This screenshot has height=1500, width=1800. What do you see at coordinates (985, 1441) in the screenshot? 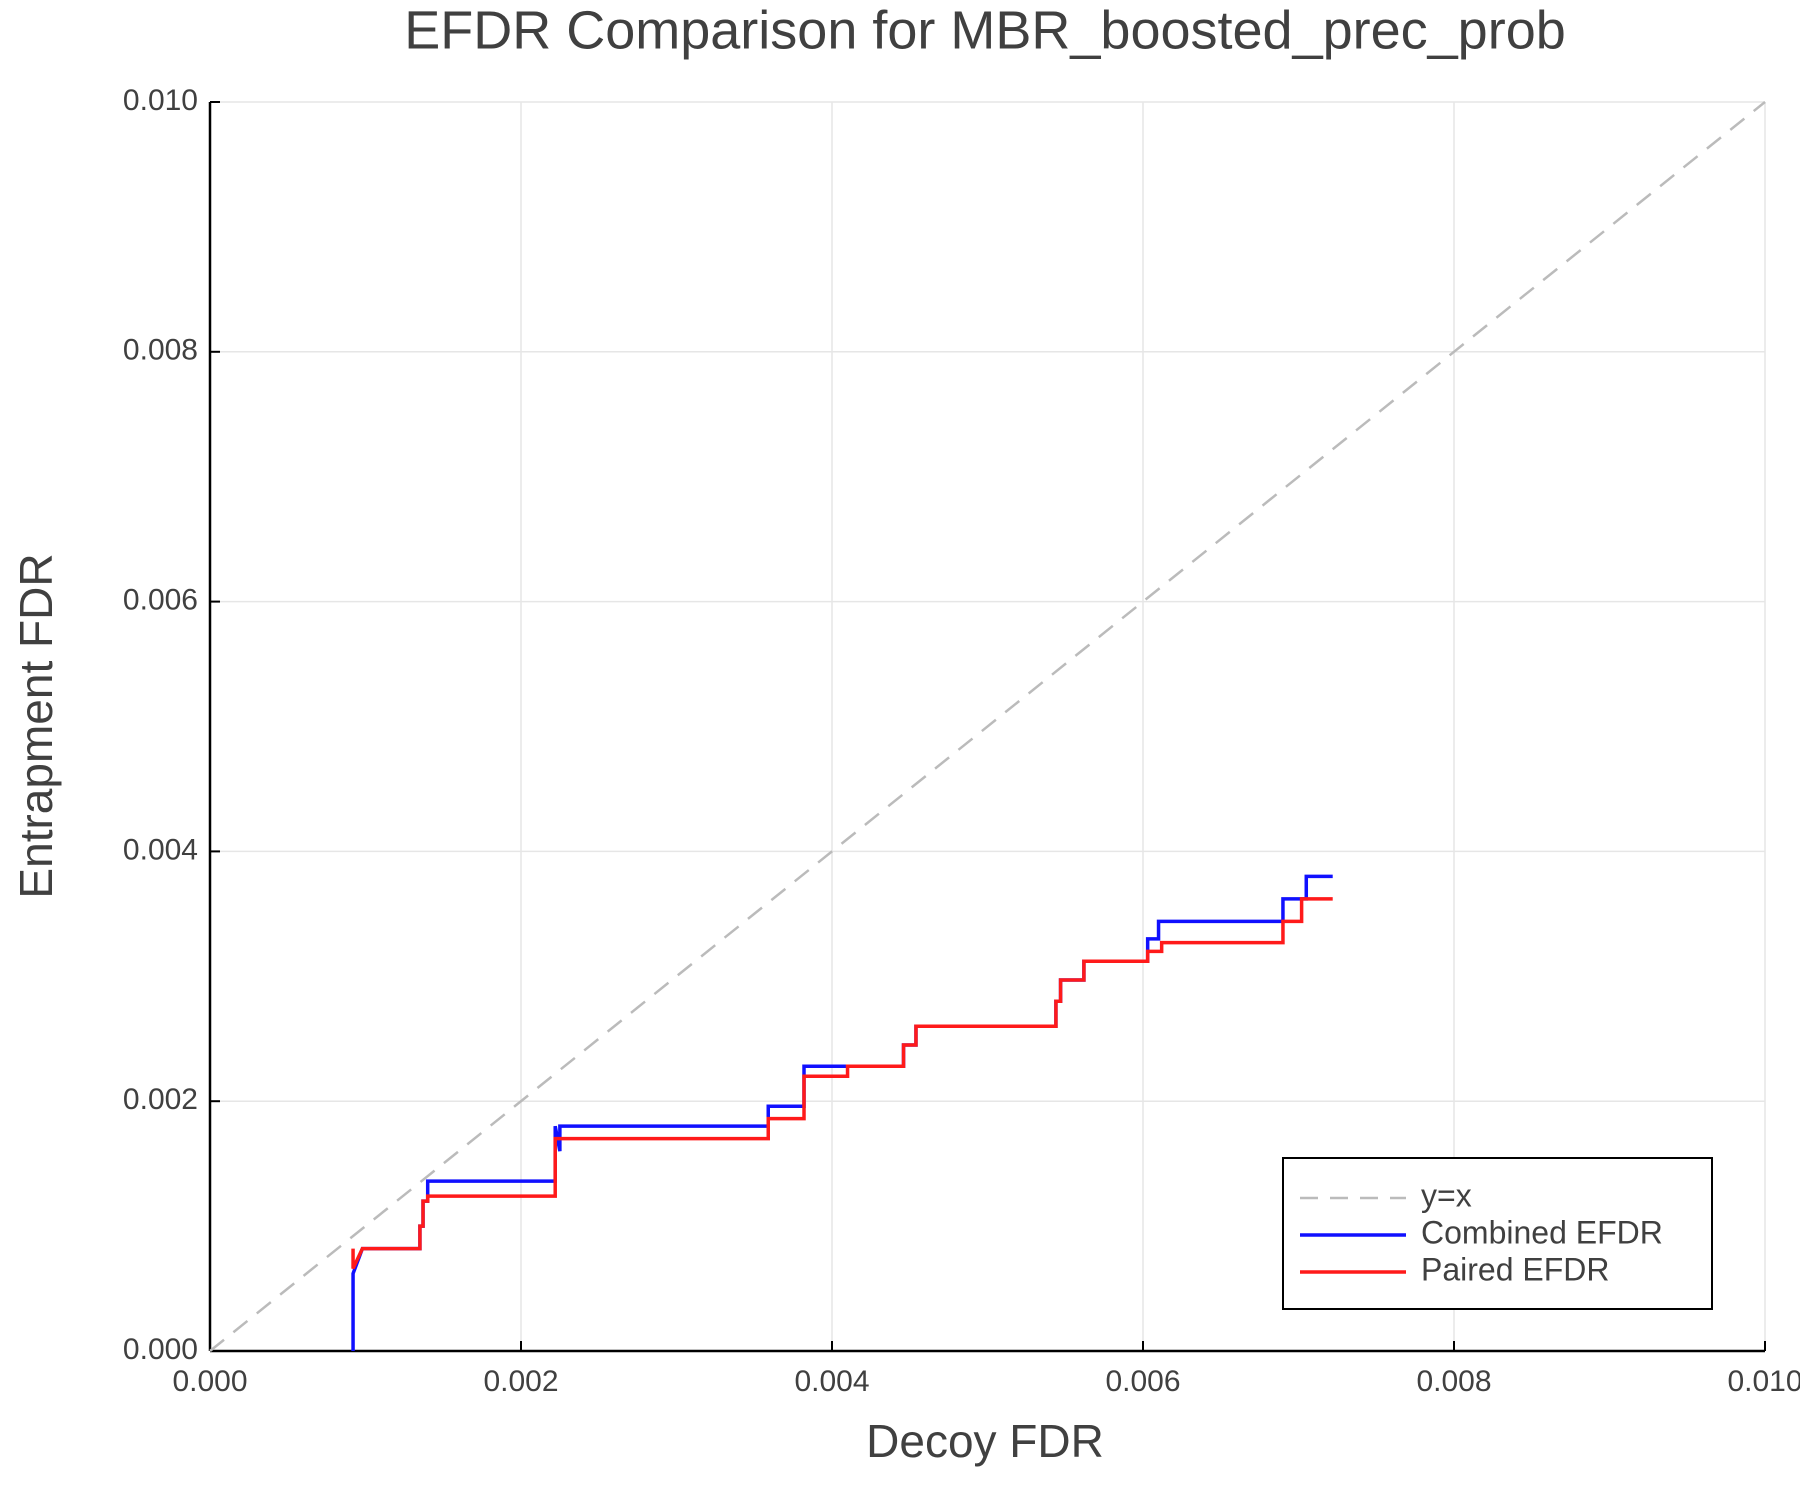
I see `x-axis-label: Decoy FDR` at bounding box center [985, 1441].